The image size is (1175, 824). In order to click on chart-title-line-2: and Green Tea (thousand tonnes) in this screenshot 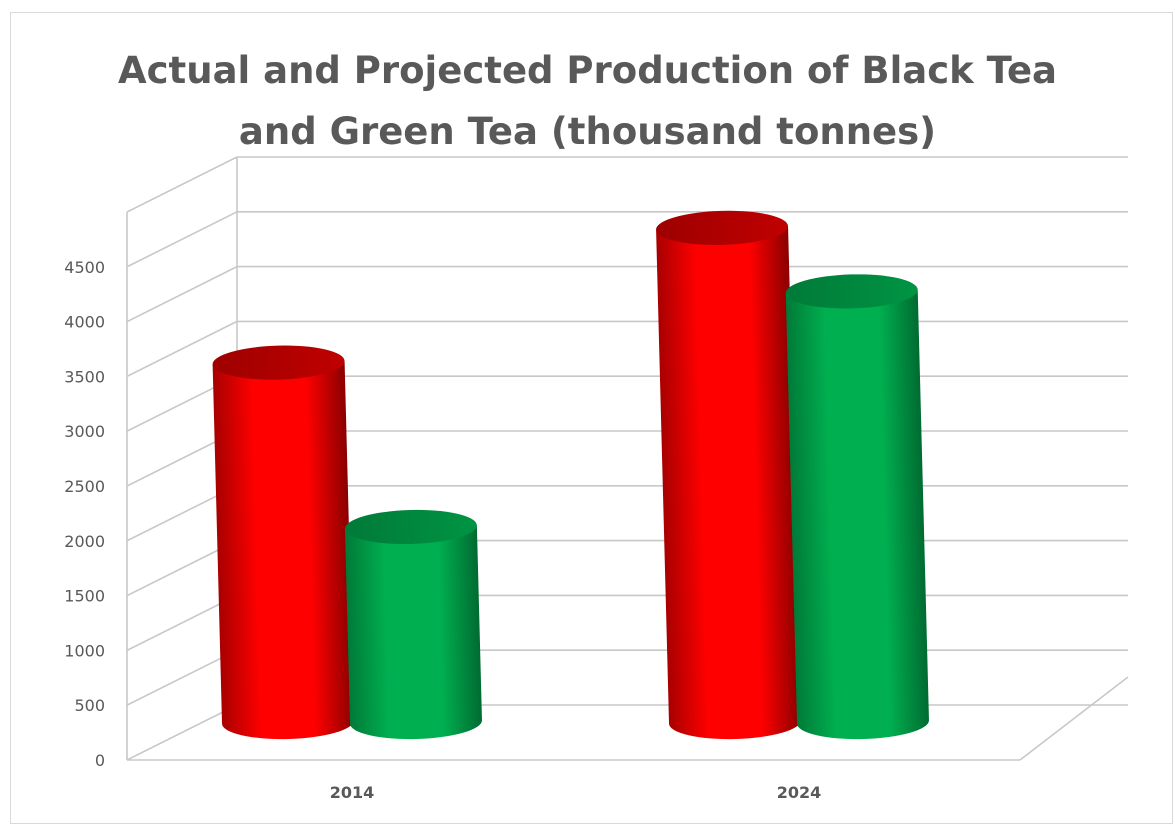, I will do `click(587, 131)`.